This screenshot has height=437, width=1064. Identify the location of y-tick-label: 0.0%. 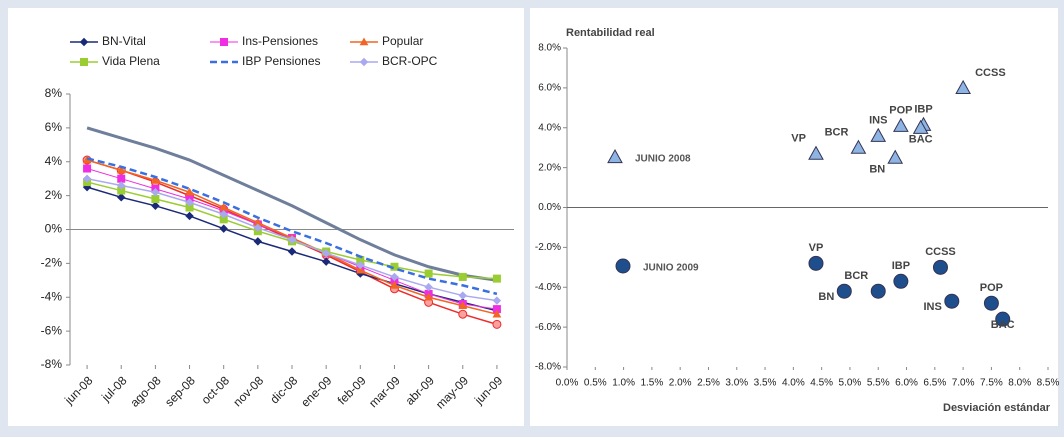
(549, 207).